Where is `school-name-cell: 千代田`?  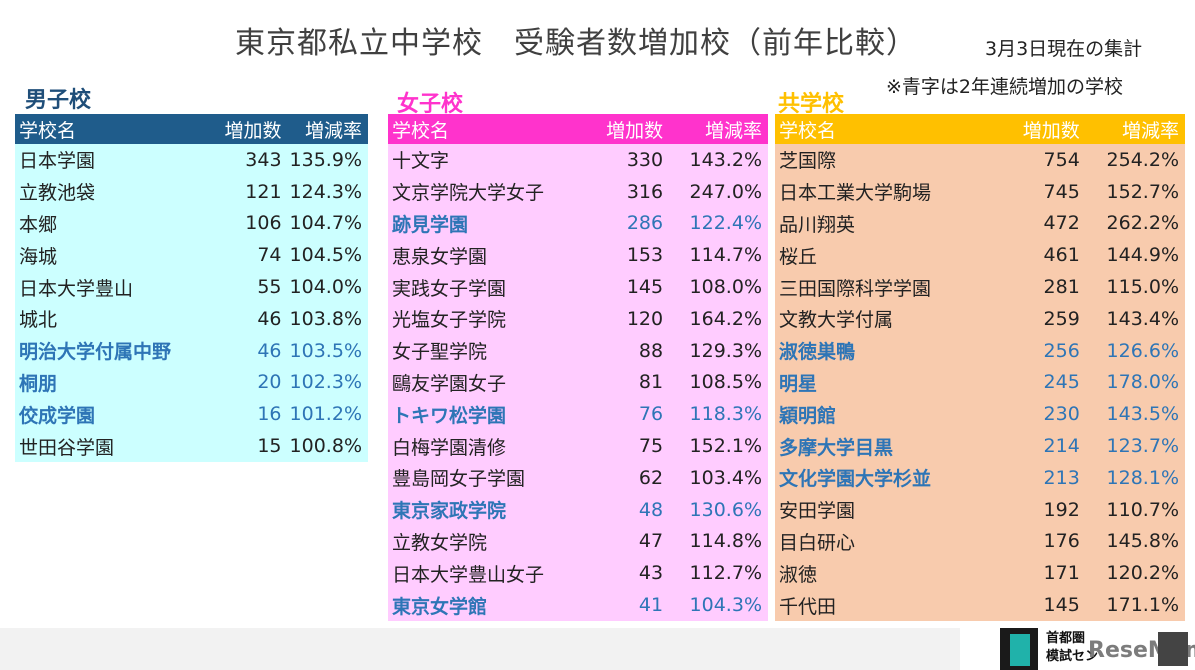
school-name-cell: 千代田 is located at coordinates (808, 606).